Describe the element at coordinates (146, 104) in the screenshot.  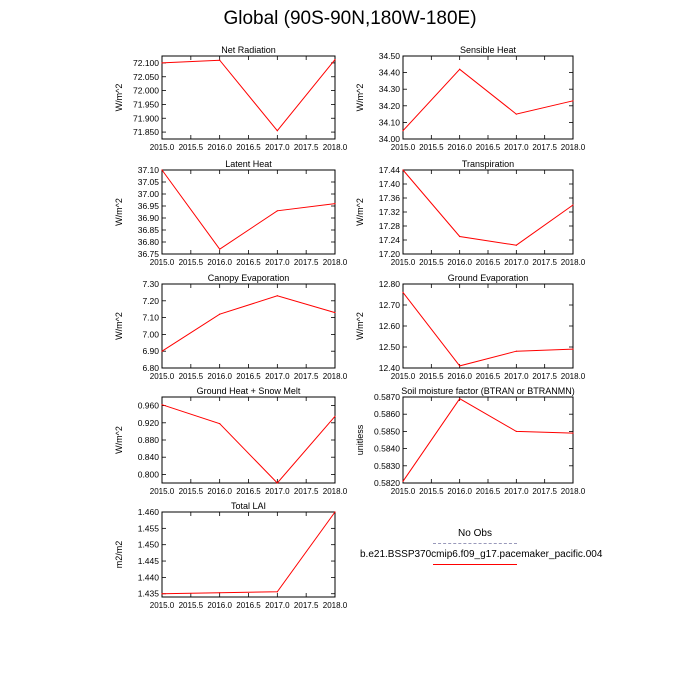
I see `y-tick-label: 71.950` at that location.